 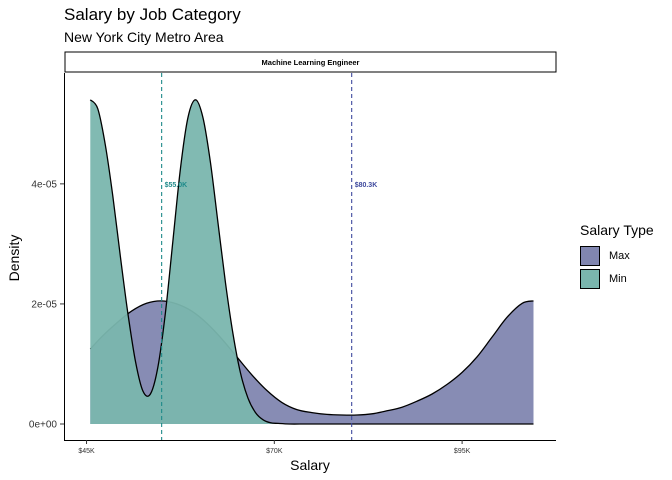 I want to click on facet-strip-label: Machine Learning Engineer, so click(x=311, y=62).